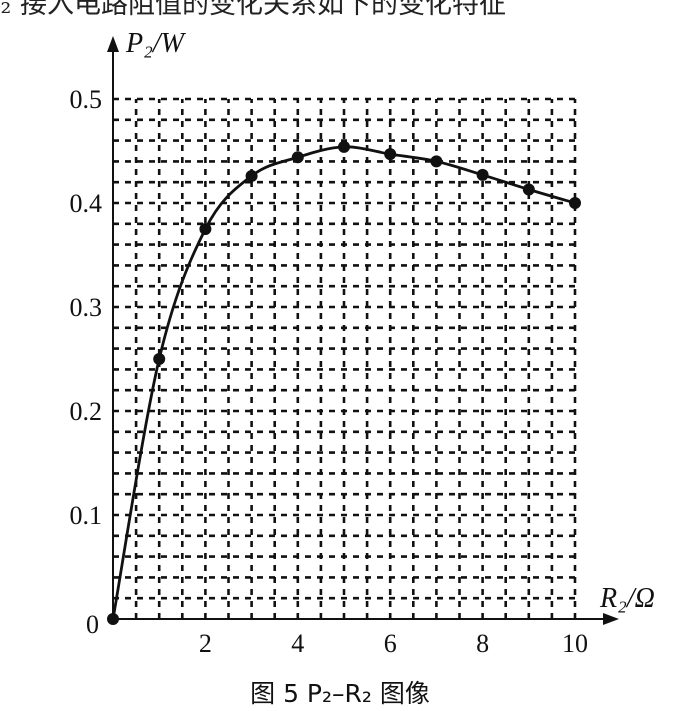  What do you see at coordinates (86, 307) in the screenshot?
I see `y-tick-label: 0.3` at bounding box center [86, 307].